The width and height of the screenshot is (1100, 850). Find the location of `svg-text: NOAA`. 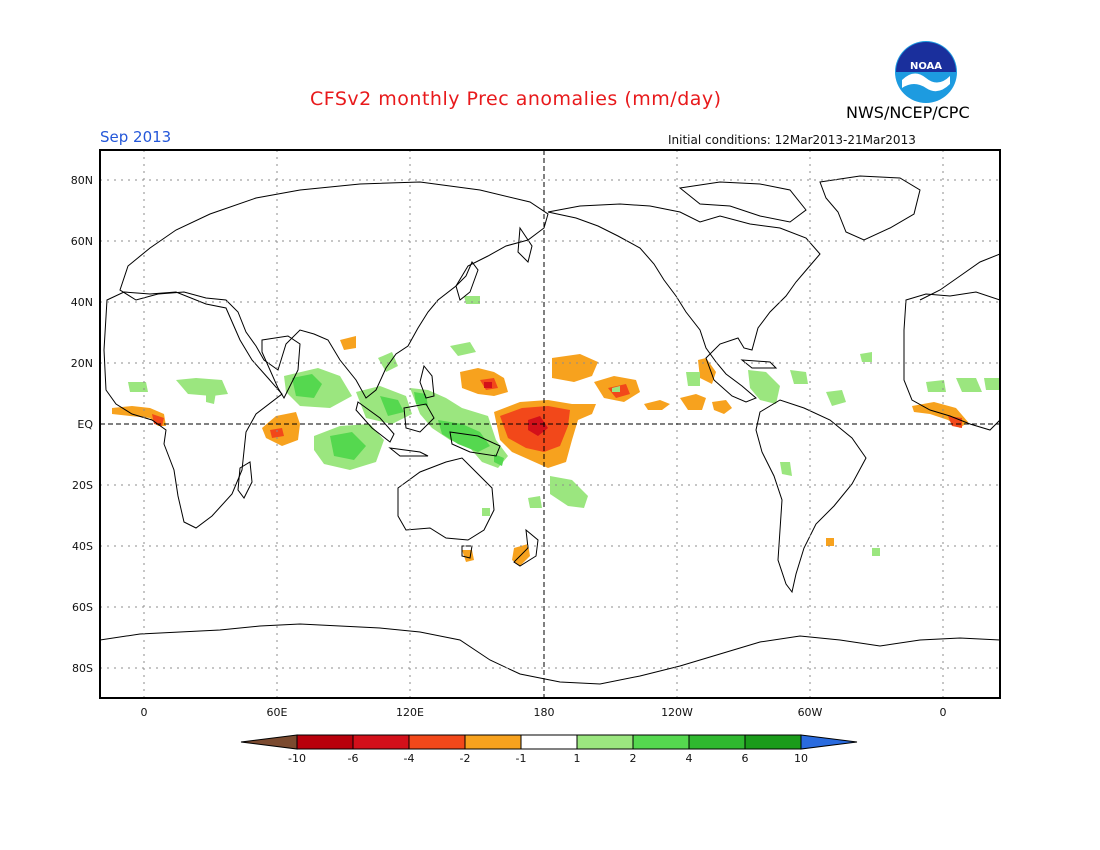

svg-text: NOAA is located at coordinates (926, 66).